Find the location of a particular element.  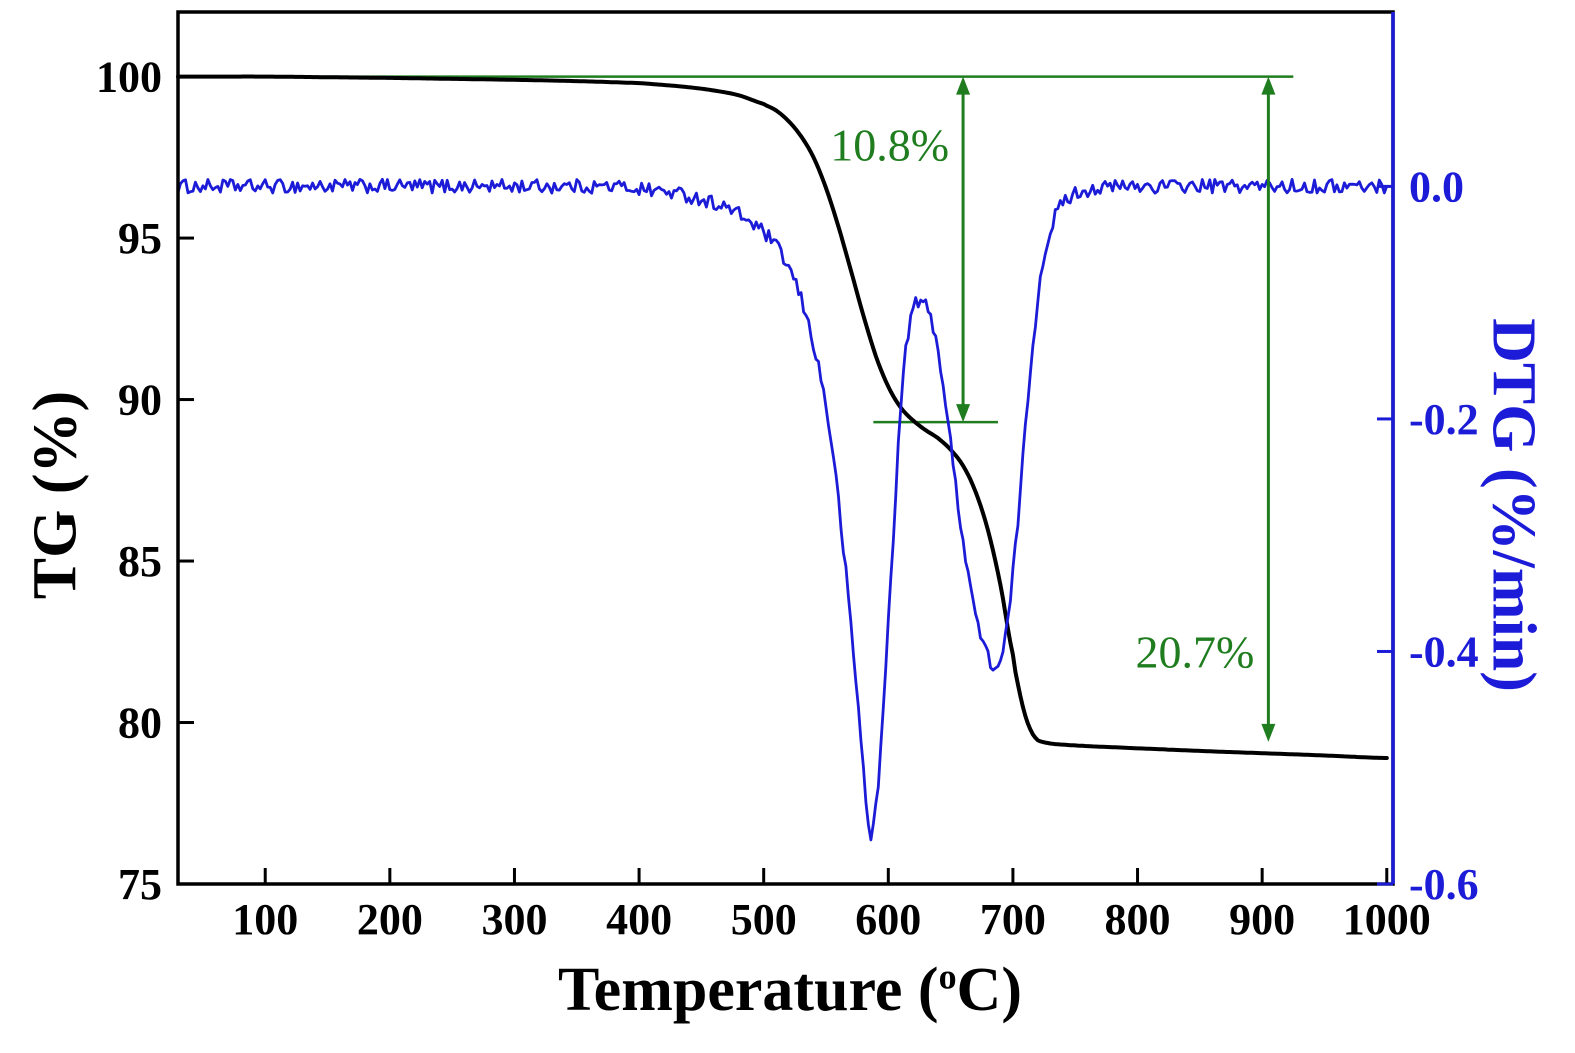

left-y-tick-label: 100 is located at coordinates (129, 77).